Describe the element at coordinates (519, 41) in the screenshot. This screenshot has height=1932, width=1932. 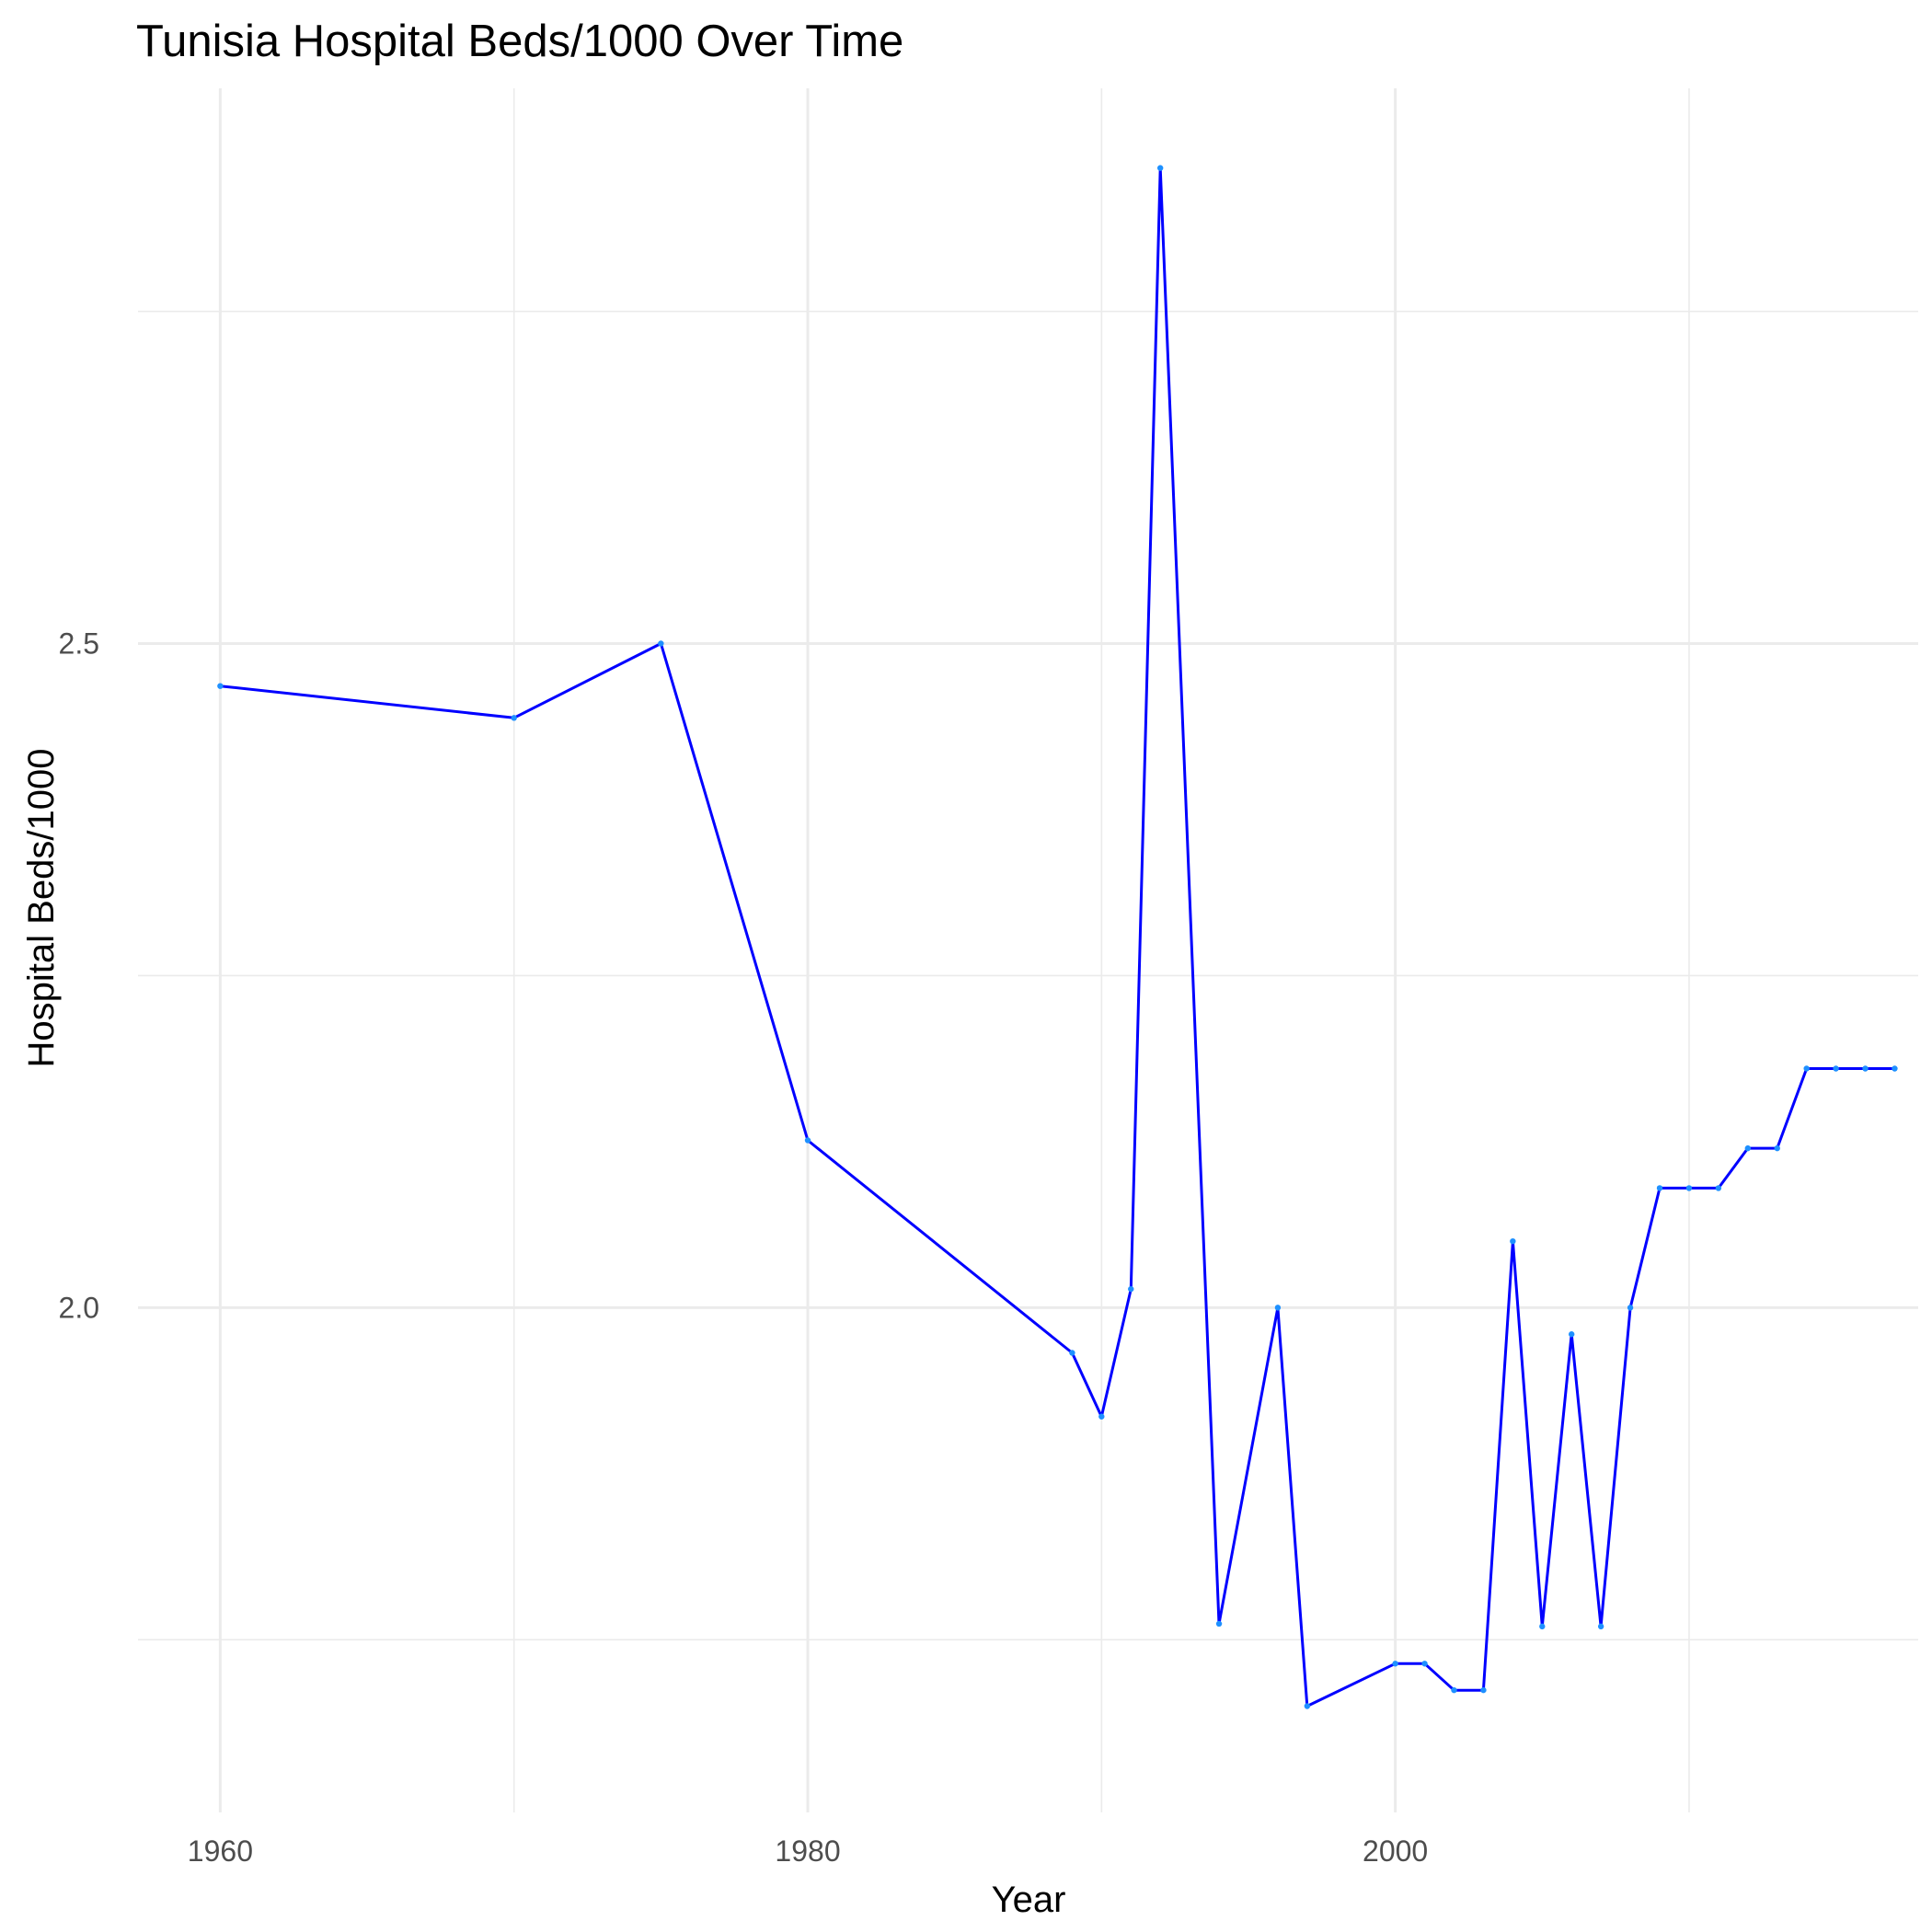
I see `chart-title: Tunisia Hospital Beds/1000 Over Time` at that location.